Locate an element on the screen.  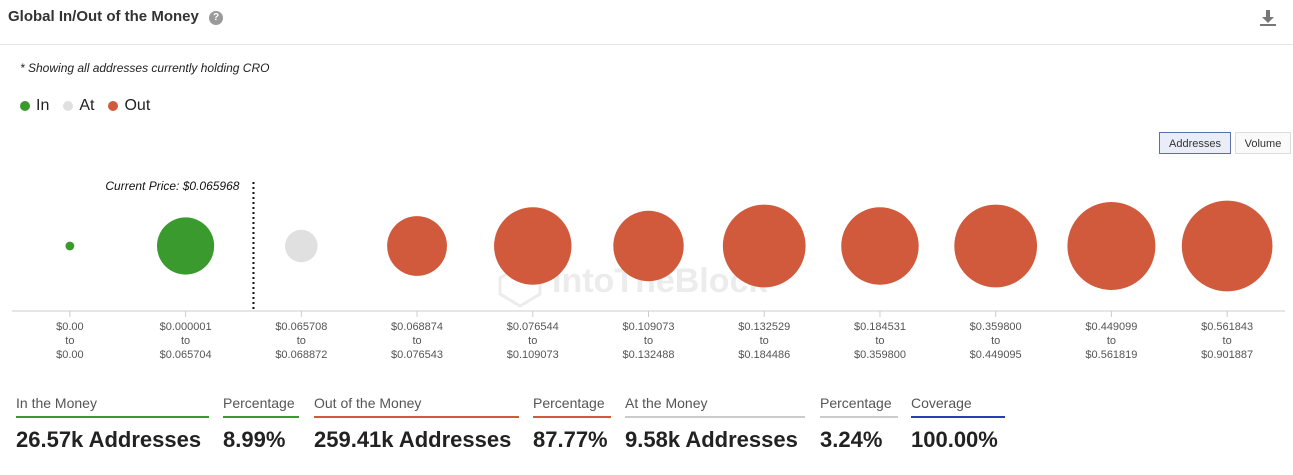
x-label-to: $0.076543 is located at coordinates (417, 355).